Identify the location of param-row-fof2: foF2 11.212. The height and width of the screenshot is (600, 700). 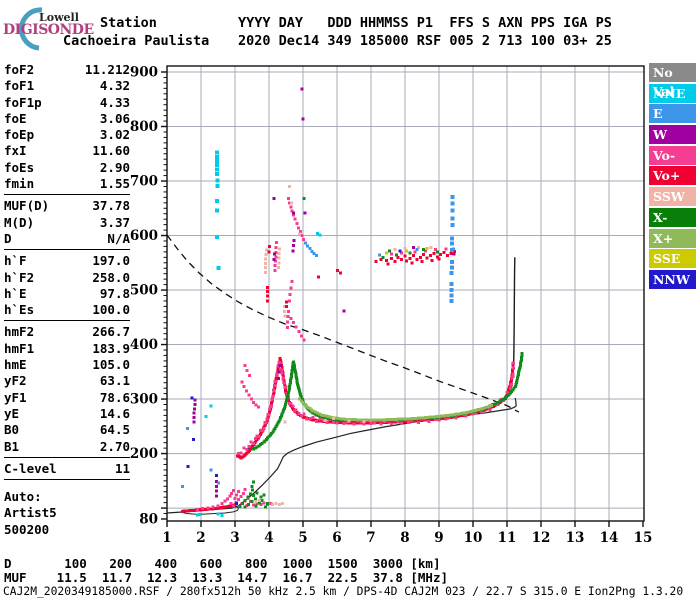
(67, 70).